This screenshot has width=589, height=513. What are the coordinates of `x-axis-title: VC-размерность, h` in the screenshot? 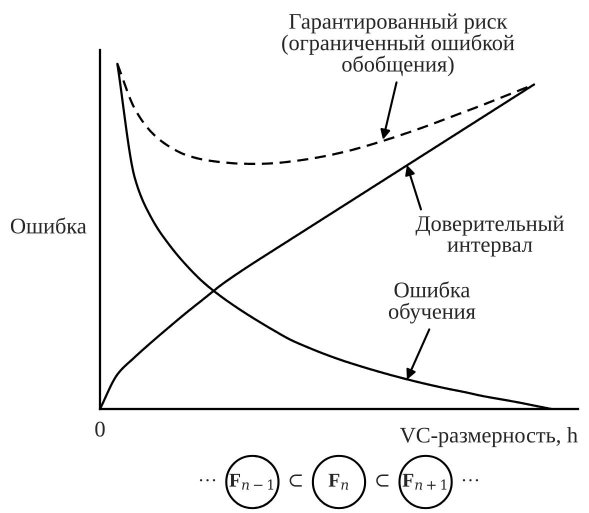 It's located at (489, 437).